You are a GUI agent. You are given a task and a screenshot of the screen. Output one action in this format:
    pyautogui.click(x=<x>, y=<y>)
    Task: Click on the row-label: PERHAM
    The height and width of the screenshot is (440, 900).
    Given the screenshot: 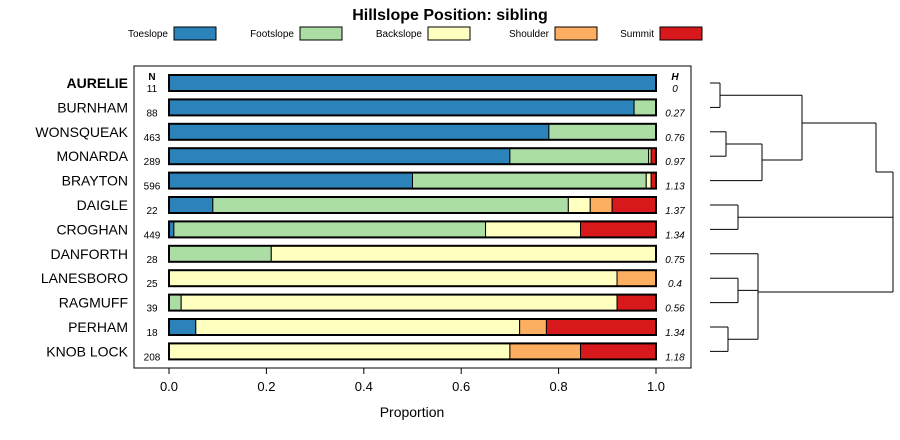 What is the action you would take?
    pyautogui.click(x=98, y=327)
    